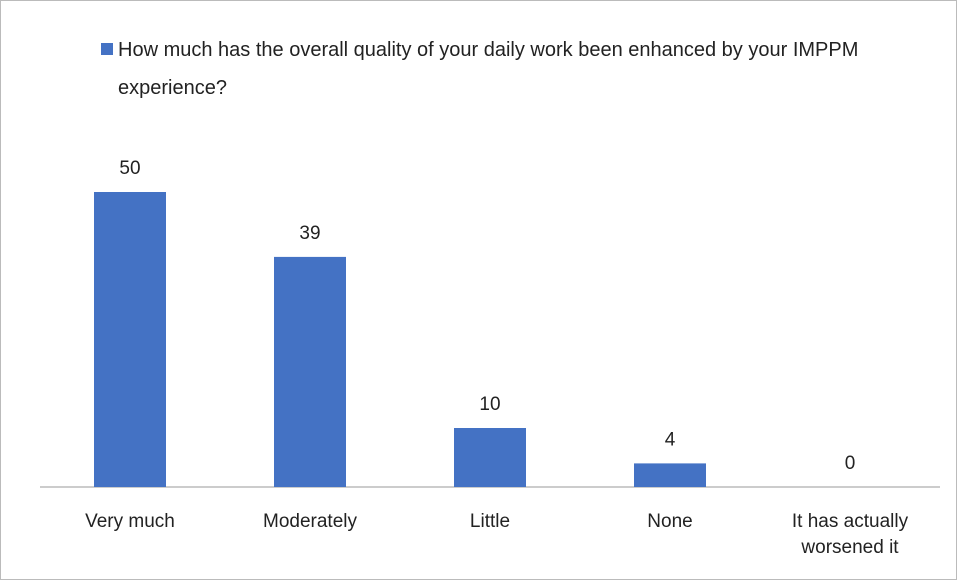 The width and height of the screenshot is (957, 580). What do you see at coordinates (850, 534) in the screenshot?
I see `x-tick-label: It has actually worsened it` at bounding box center [850, 534].